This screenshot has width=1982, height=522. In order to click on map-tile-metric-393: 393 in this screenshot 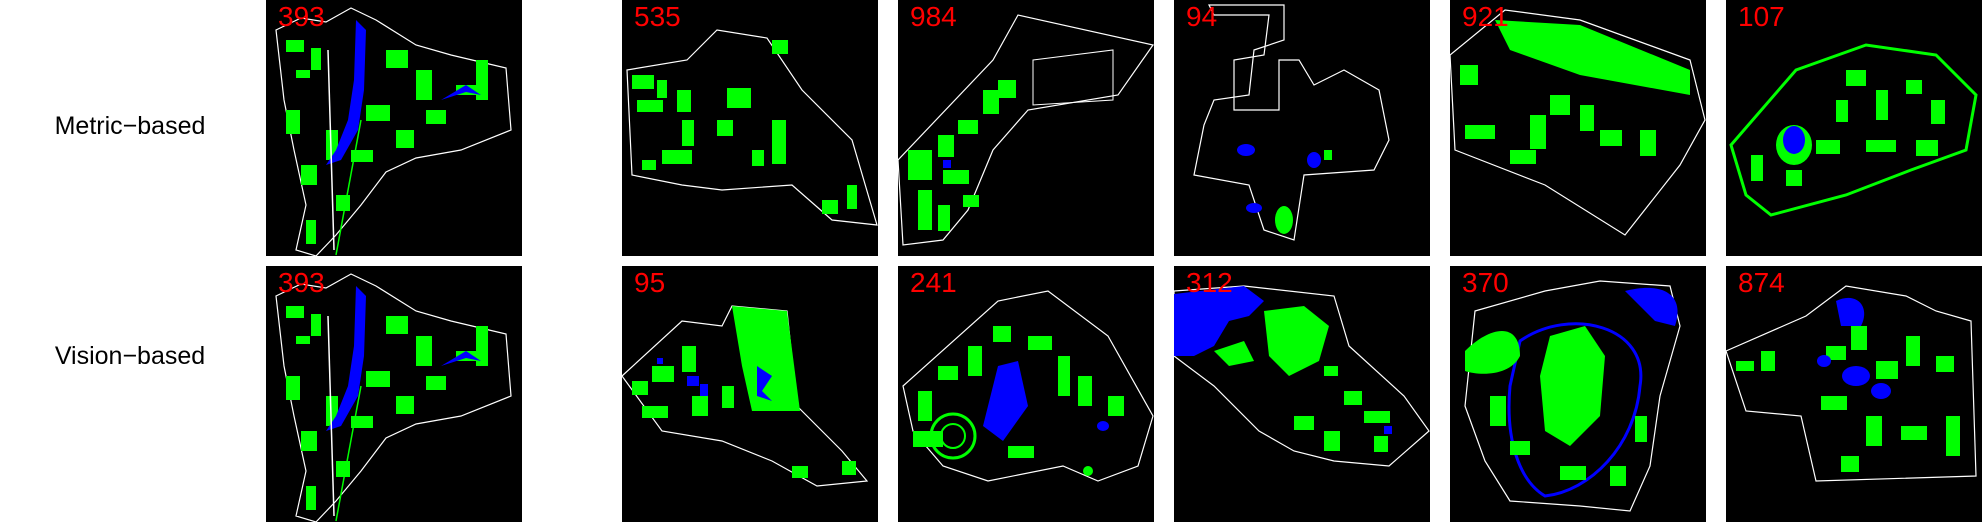, I will do `click(394, 128)`.